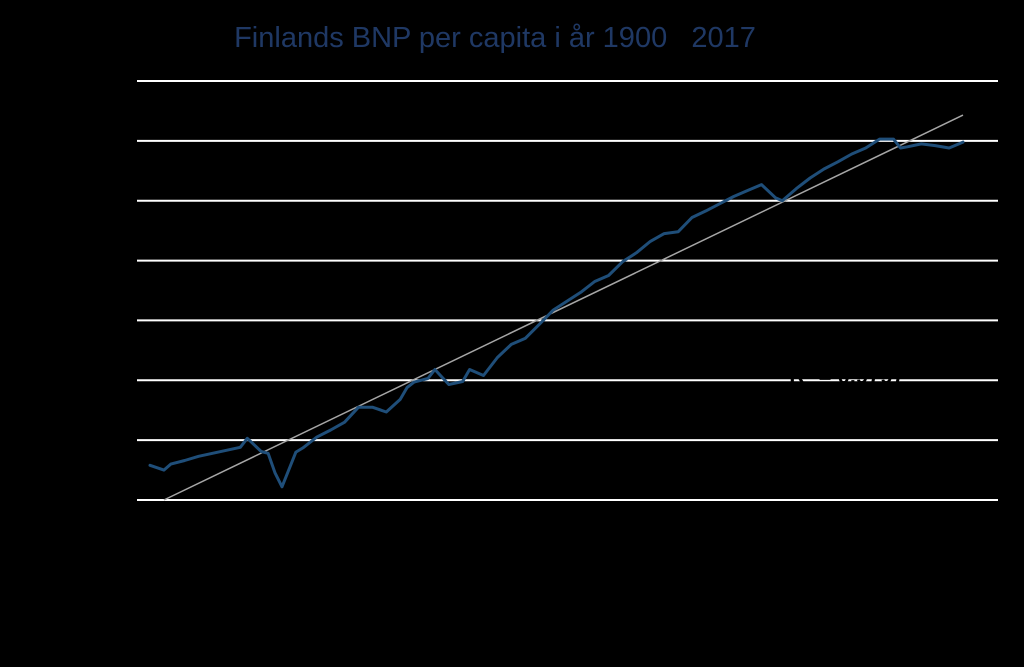  What do you see at coordinates (495, 38) in the screenshot?
I see `chart-title: Finlands BNP per capita i år 1900 2017` at bounding box center [495, 38].